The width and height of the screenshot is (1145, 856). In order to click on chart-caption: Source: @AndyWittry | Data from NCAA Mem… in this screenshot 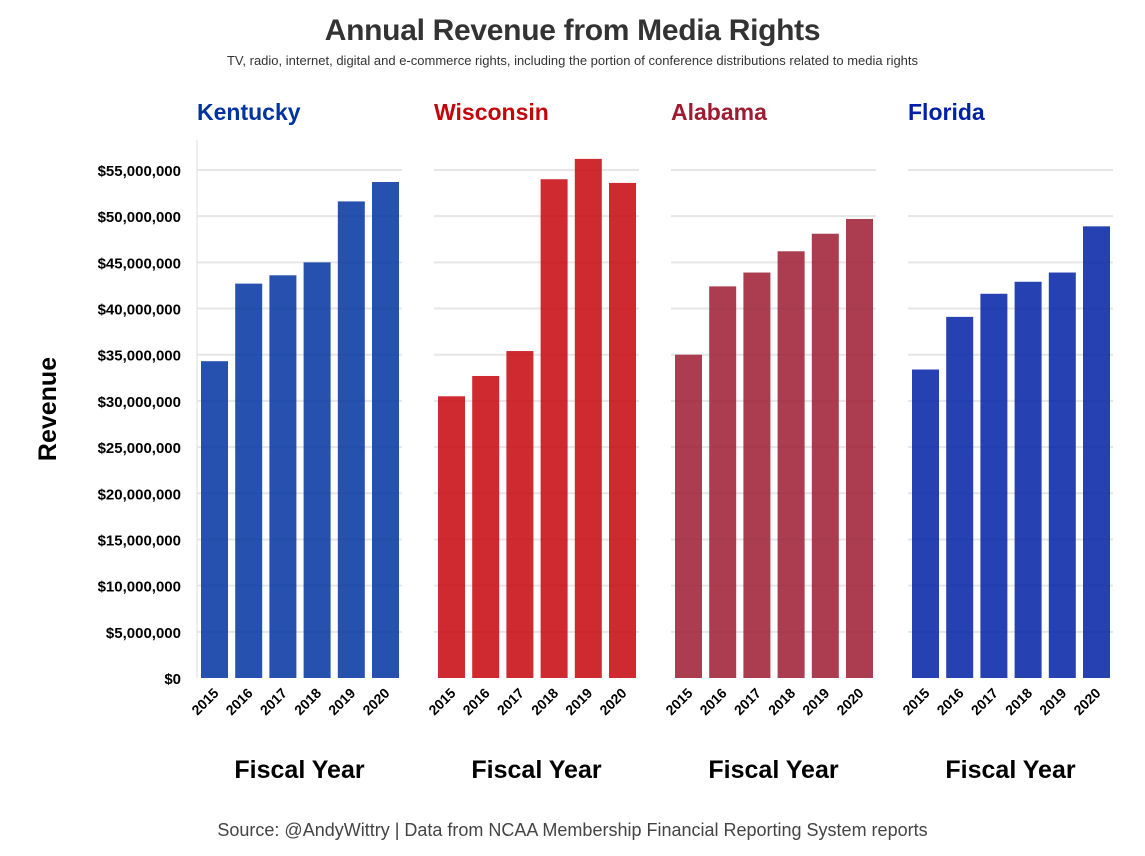, I will do `click(572, 830)`.